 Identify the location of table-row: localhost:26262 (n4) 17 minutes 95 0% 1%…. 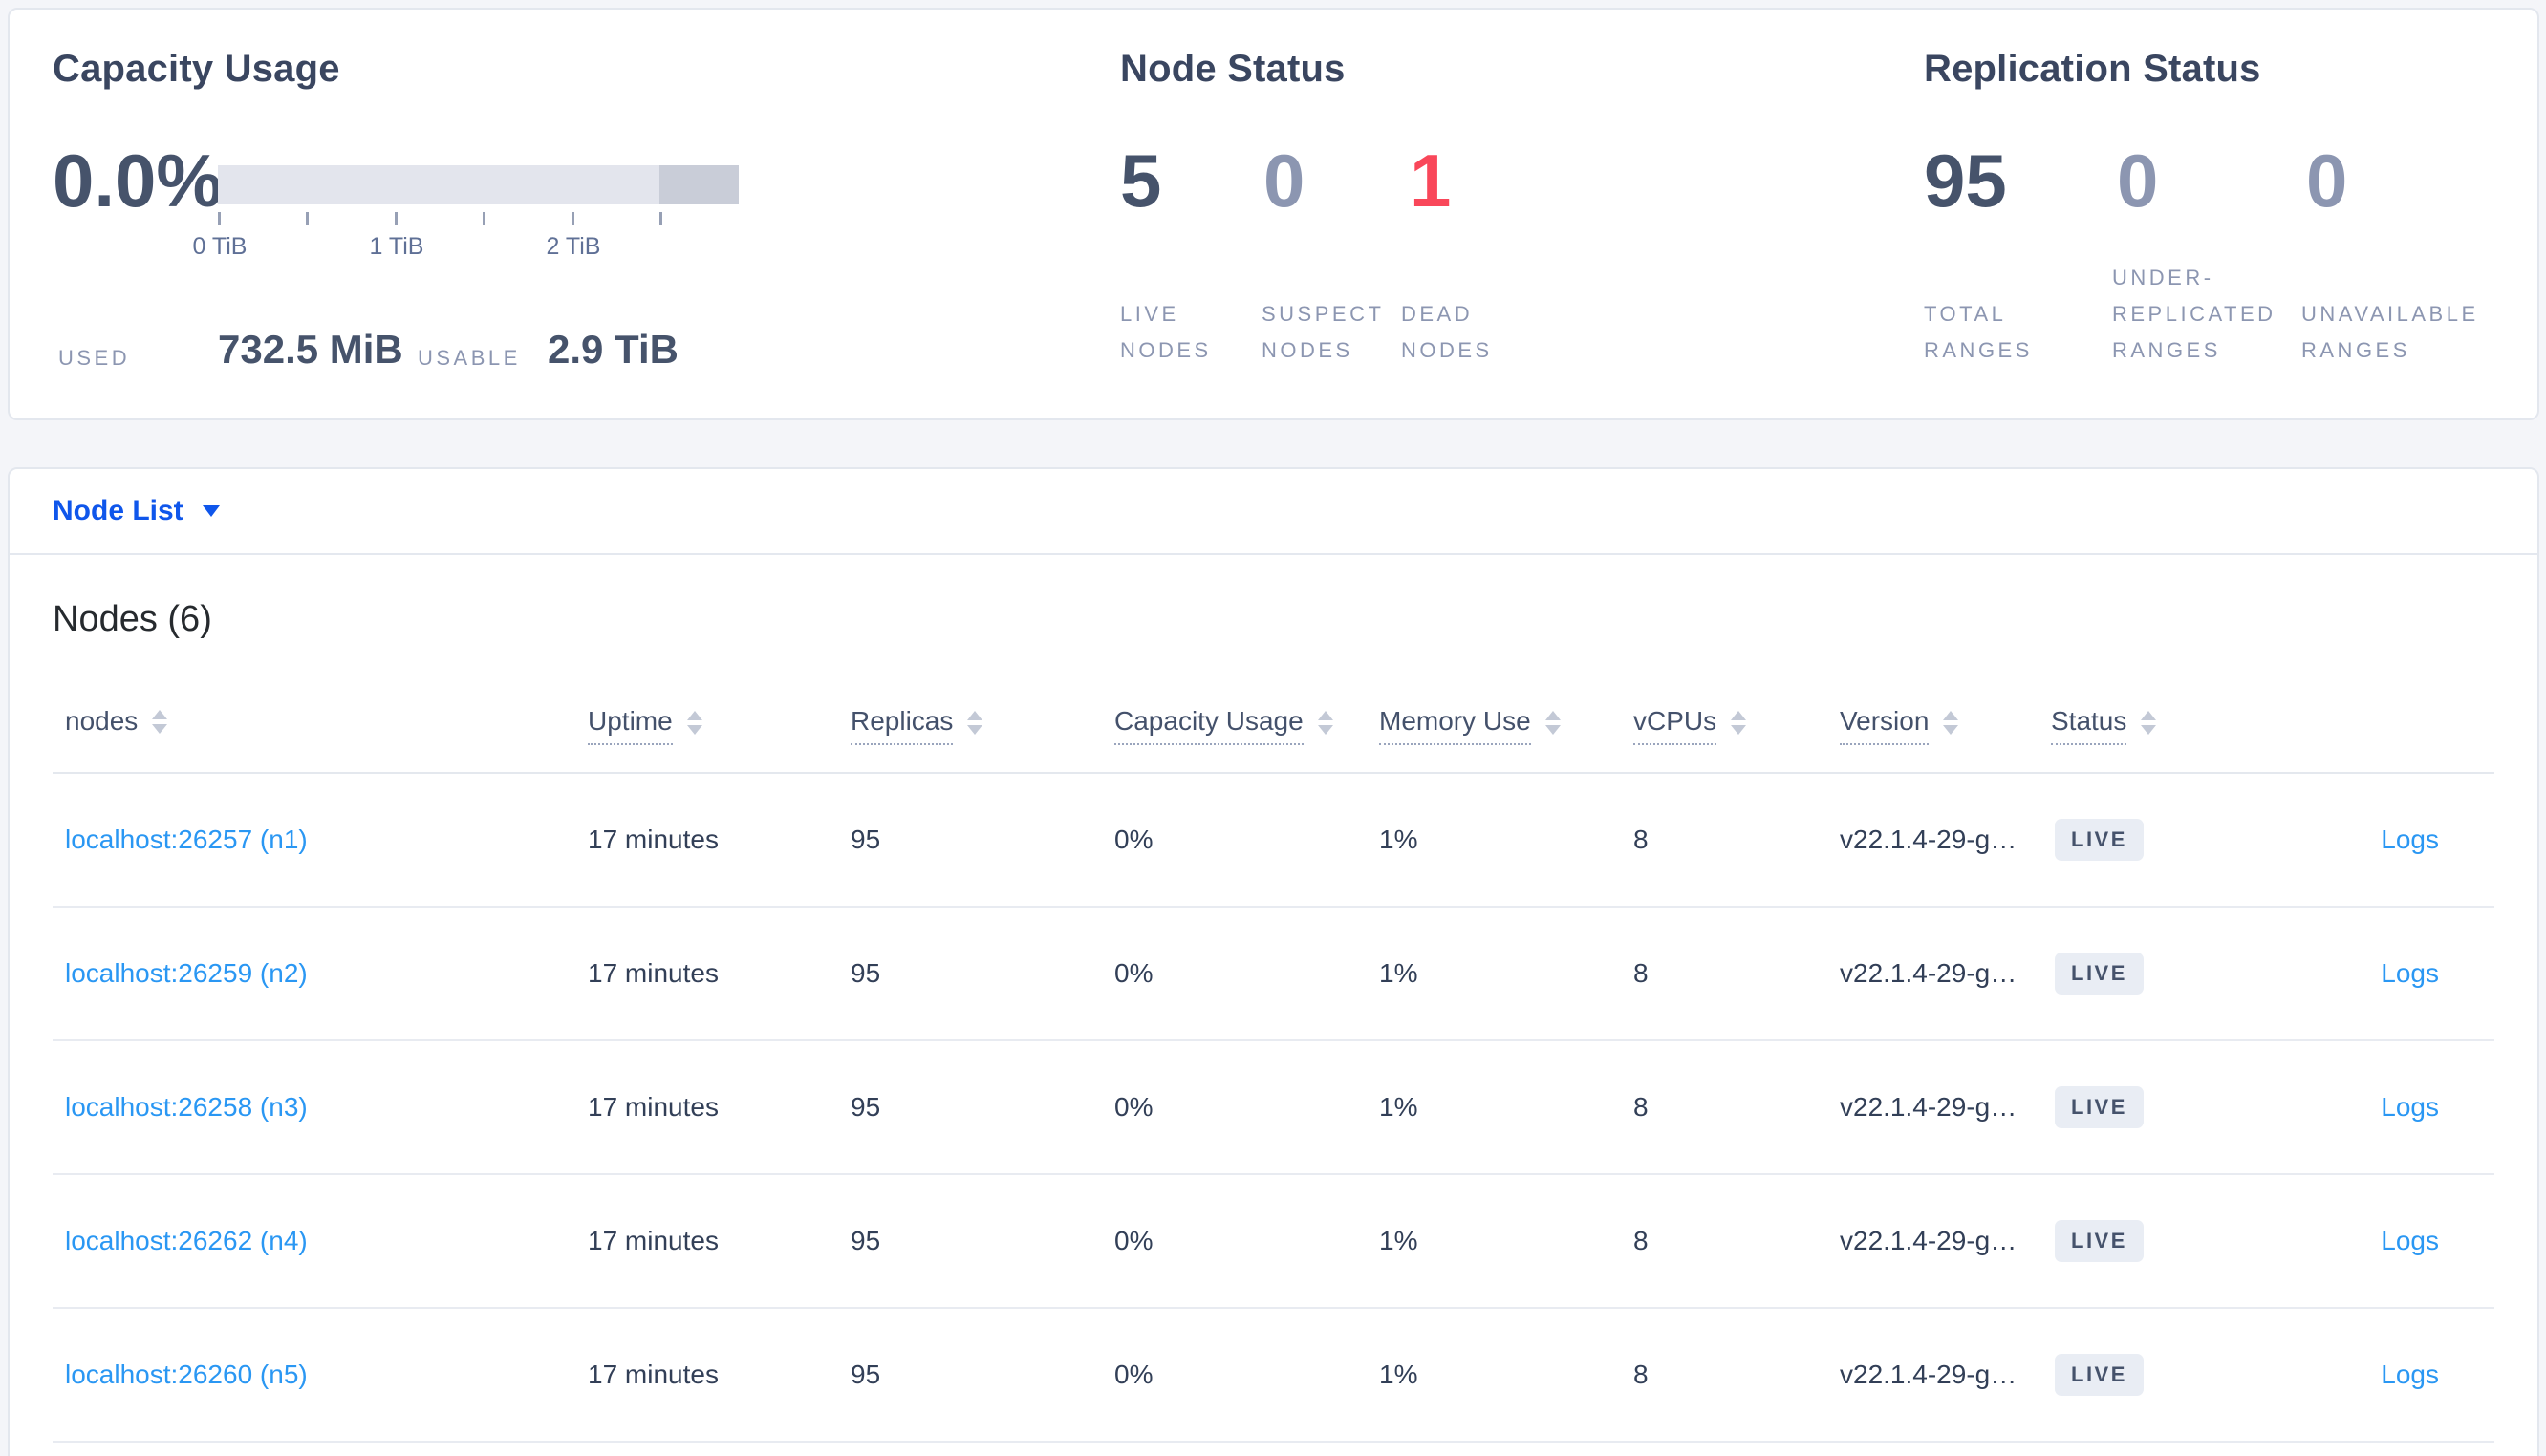
(1273, 1242).